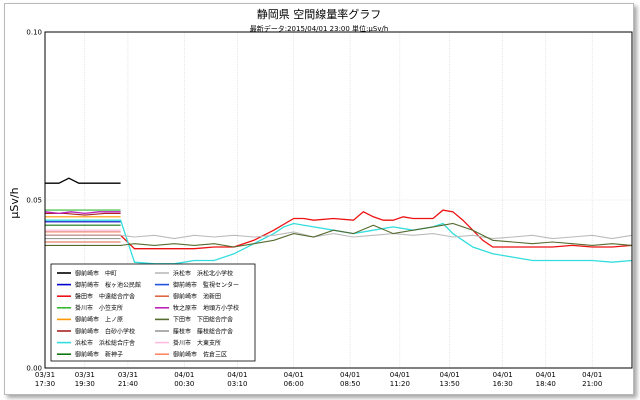 This screenshot has height=400, width=640. Describe the element at coordinates (108, 285) in the screenshot. I see `legend-label-1: 御前崎市 桜ヶ池公民館` at that location.